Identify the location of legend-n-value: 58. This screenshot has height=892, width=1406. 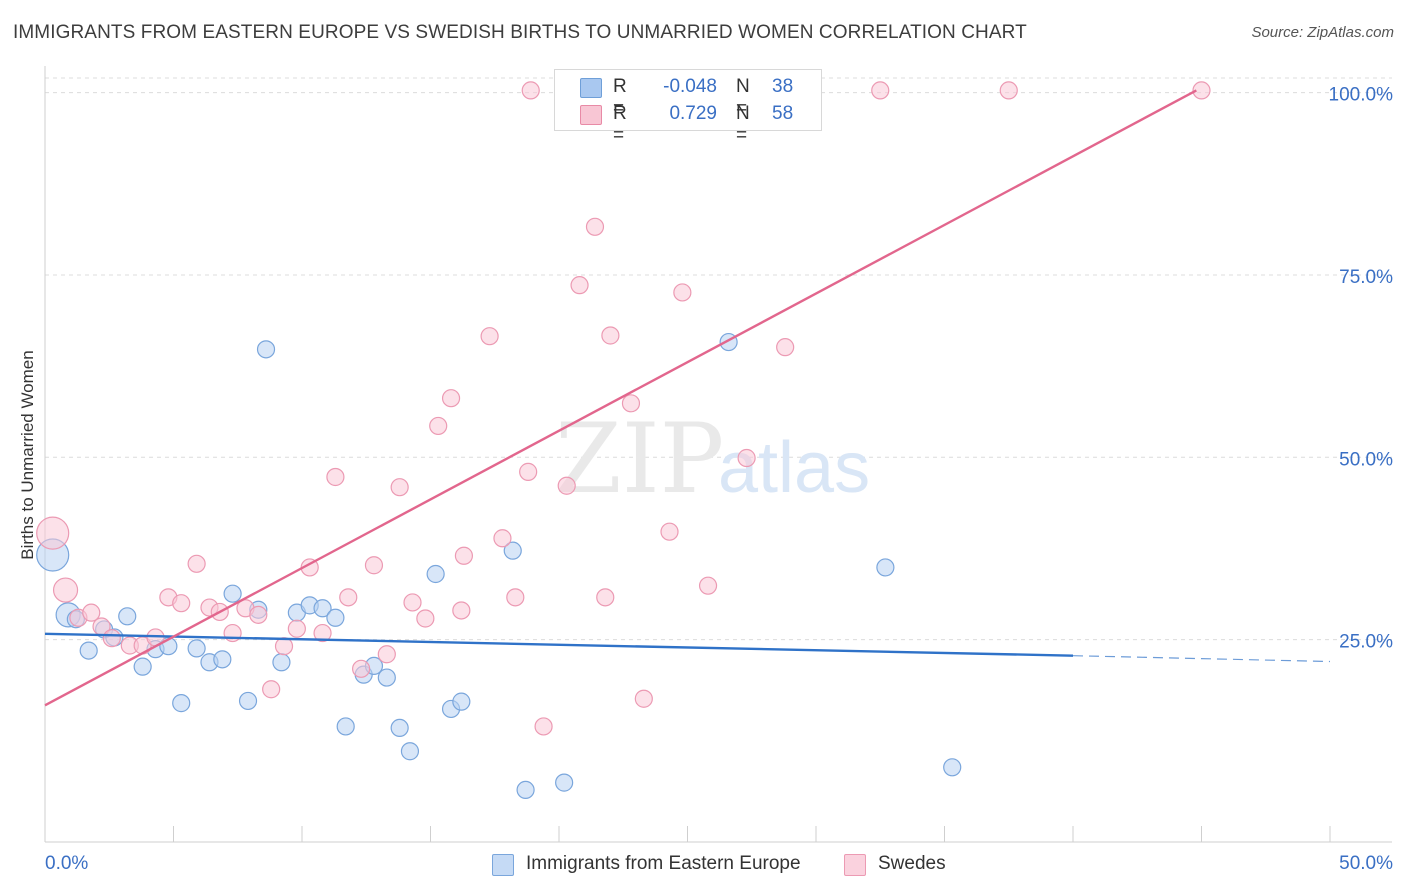
(783, 113).